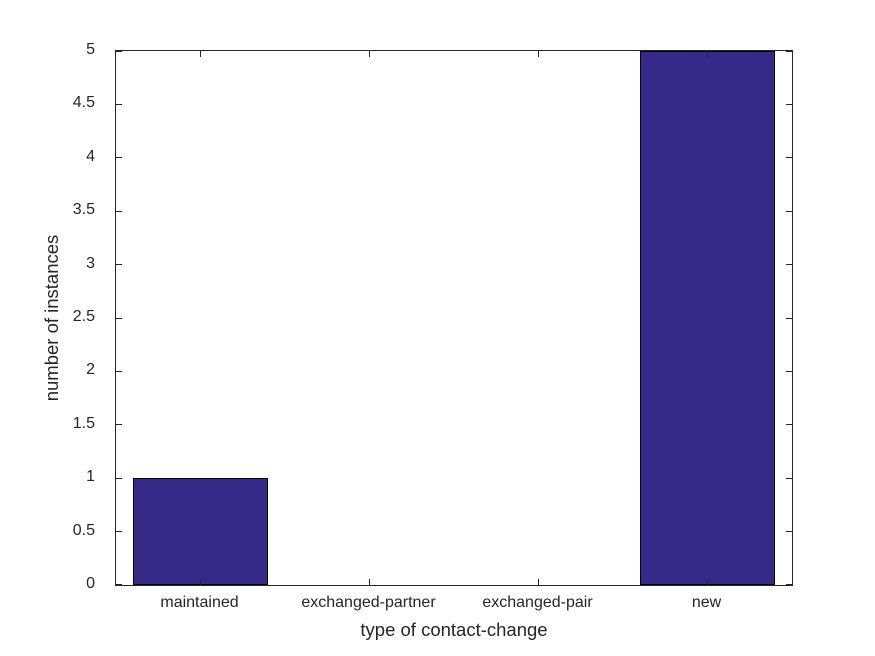 The width and height of the screenshot is (875, 656). I want to click on y-tick-label: 2.5, so click(83, 316).